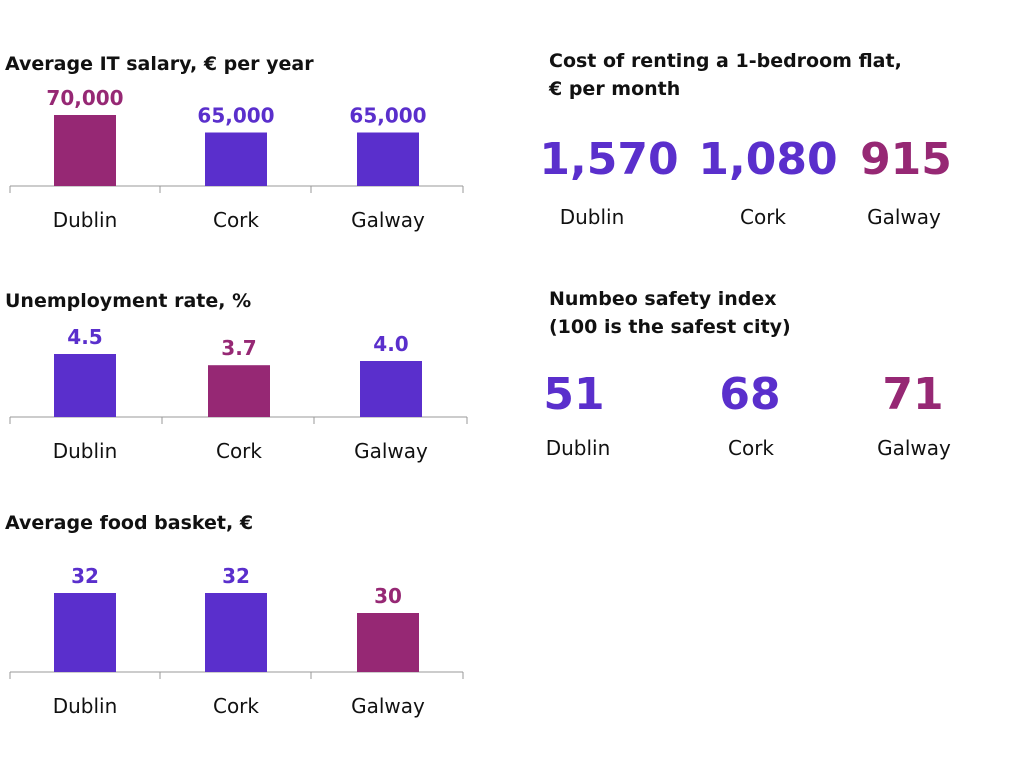 Image resolution: width=1028 pixels, height=768 pixels. I want to click on bar-value-label: 70,000, so click(84, 98).